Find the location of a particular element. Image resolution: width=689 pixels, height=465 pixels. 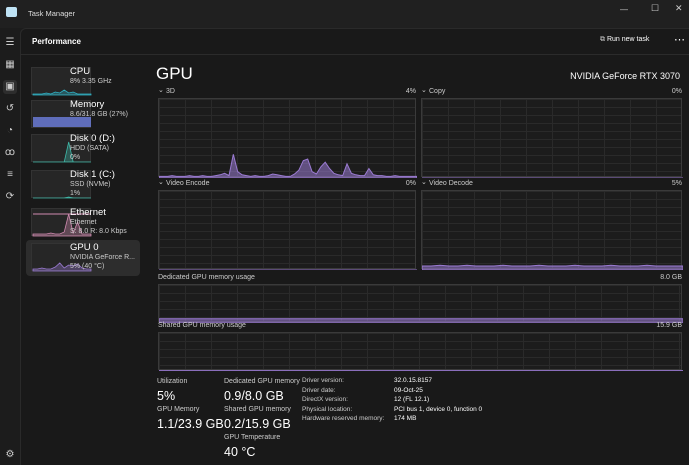

run-new-task-button: ⧉ Run new task is located at coordinates (624, 40).